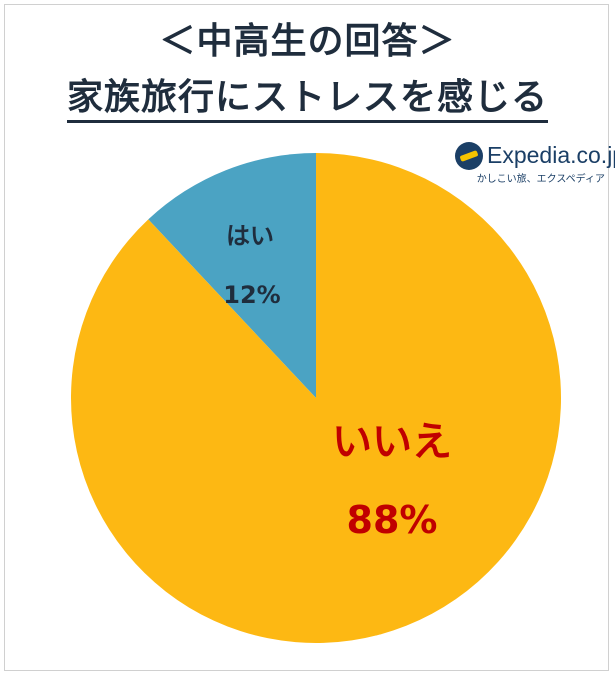 The image size is (615, 677). Describe the element at coordinates (307, 41) in the screenshot. I see `title-line-1: ＜中高生の回答＞` at that location.